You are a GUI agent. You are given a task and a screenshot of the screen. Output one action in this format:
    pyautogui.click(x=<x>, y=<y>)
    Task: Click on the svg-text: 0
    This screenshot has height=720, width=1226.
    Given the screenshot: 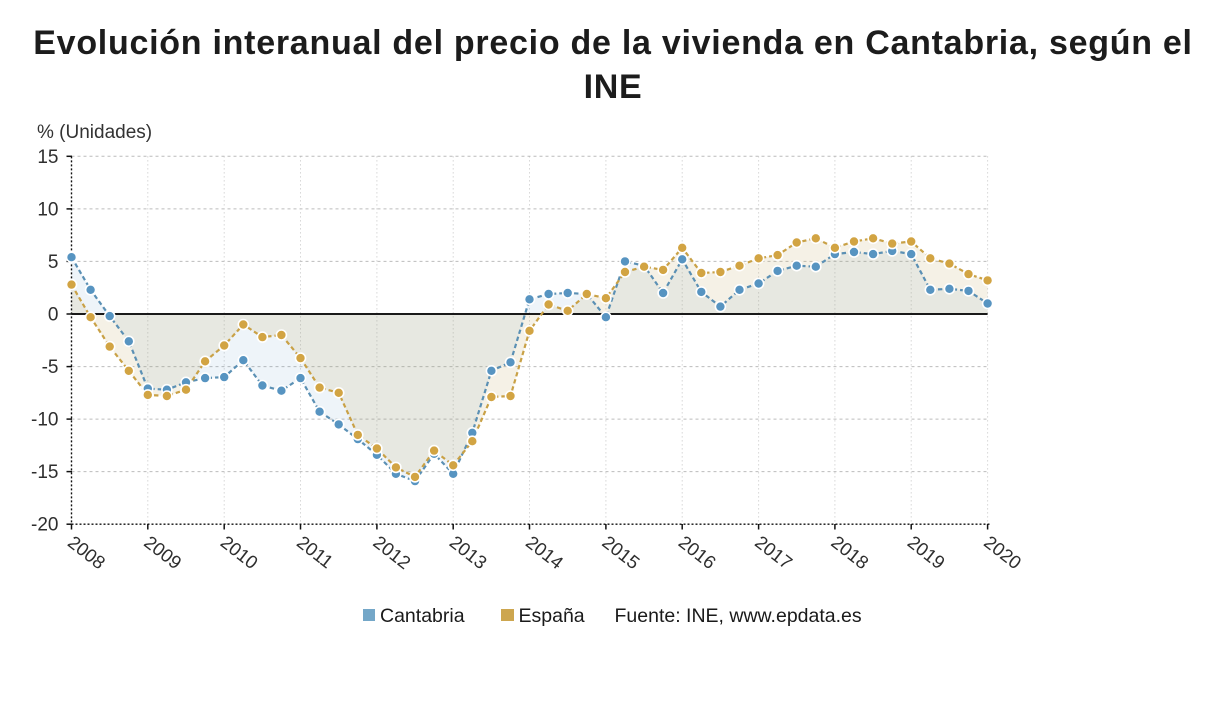 What is the action you would take?
    pyautogui.click(x=53, y=315)
    